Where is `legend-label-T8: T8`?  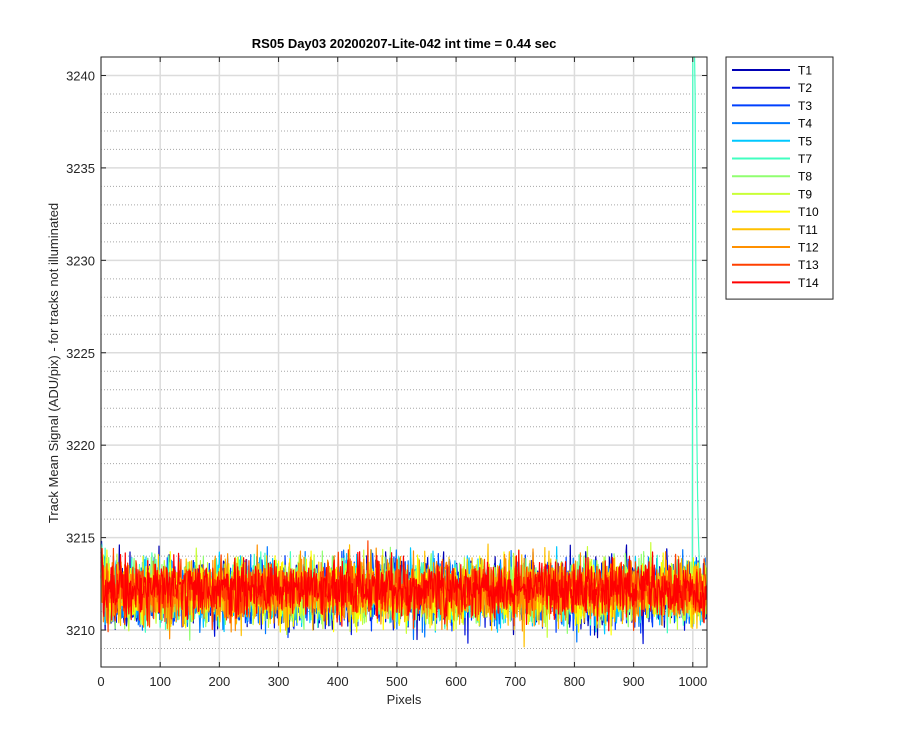 legend-label-T8: T8 is located at coordinates (805, 177).